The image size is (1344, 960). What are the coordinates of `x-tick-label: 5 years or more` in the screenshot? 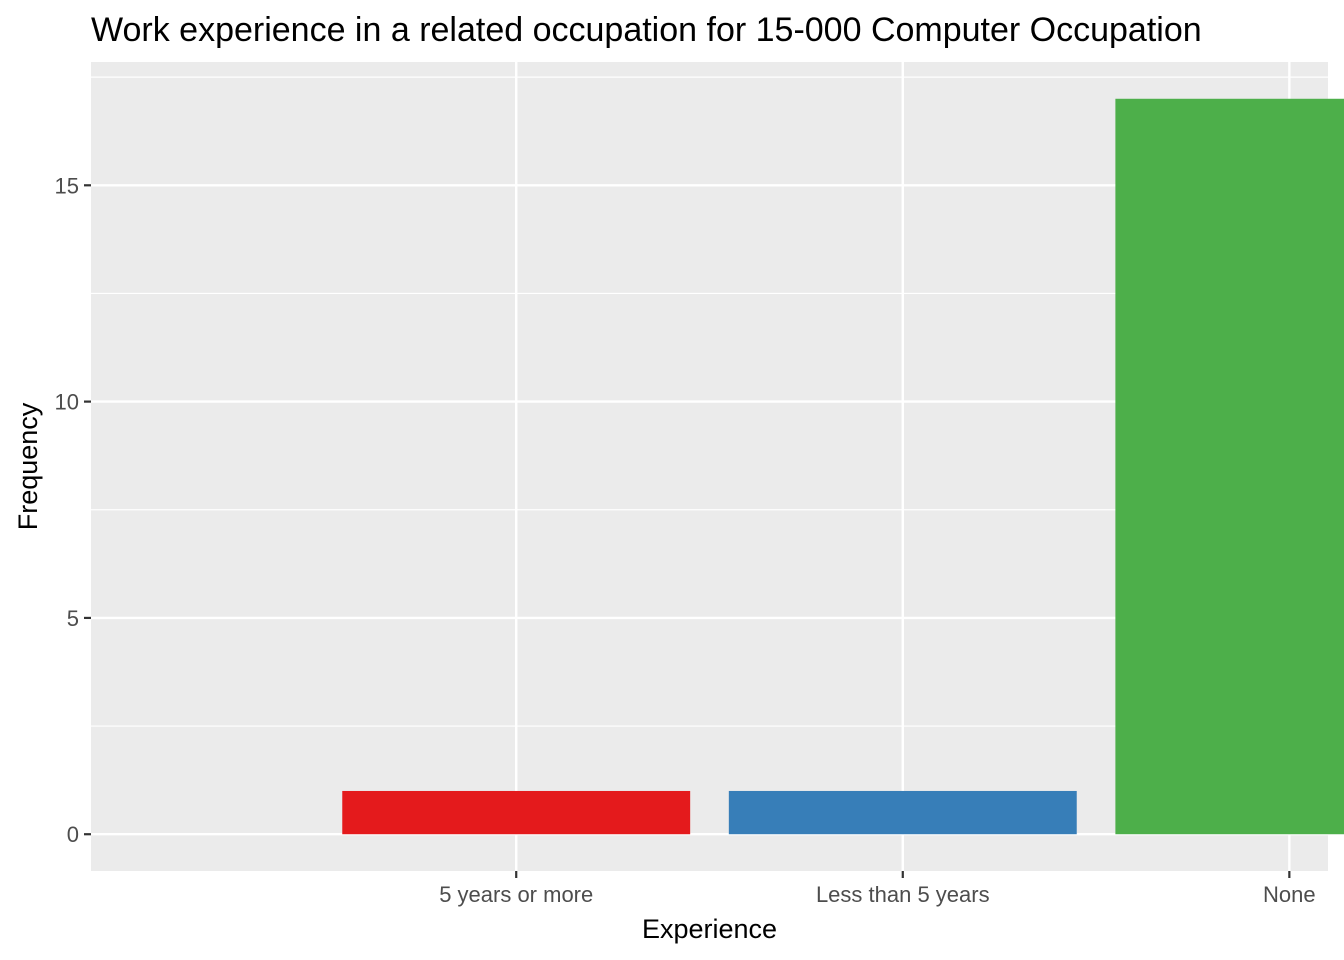 It's located at (516, 894).